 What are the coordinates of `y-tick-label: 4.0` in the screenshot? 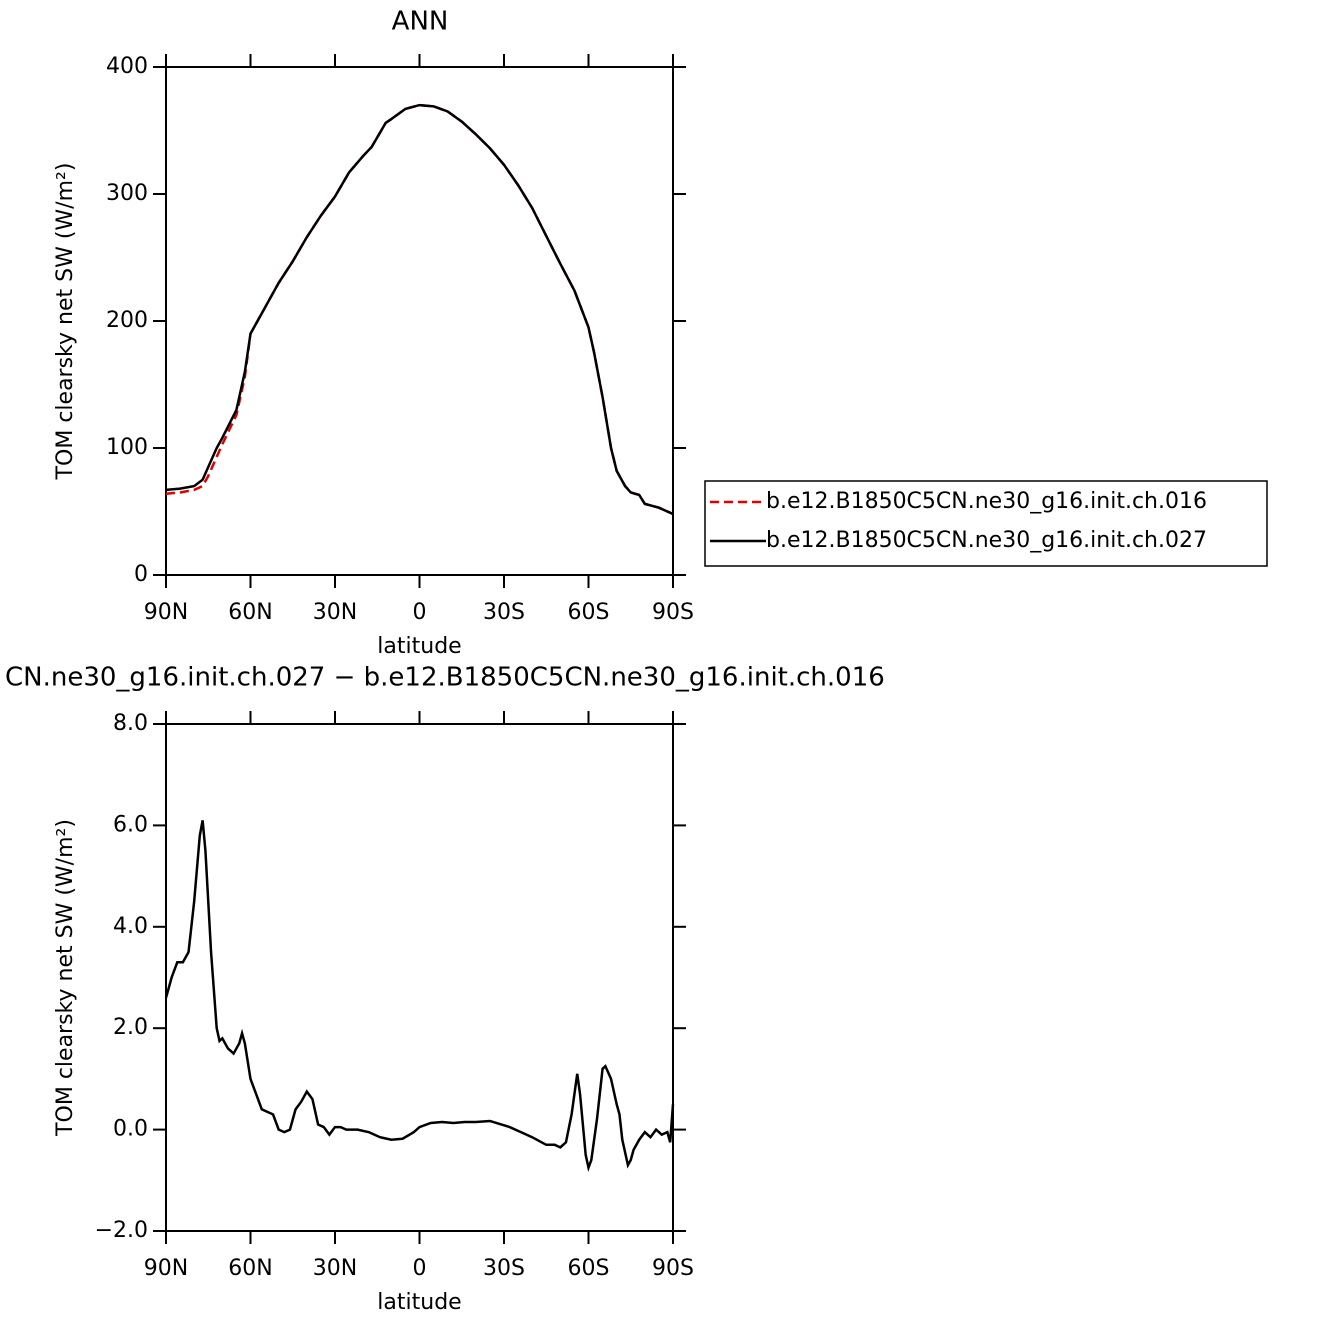 It's located at (130, 926).